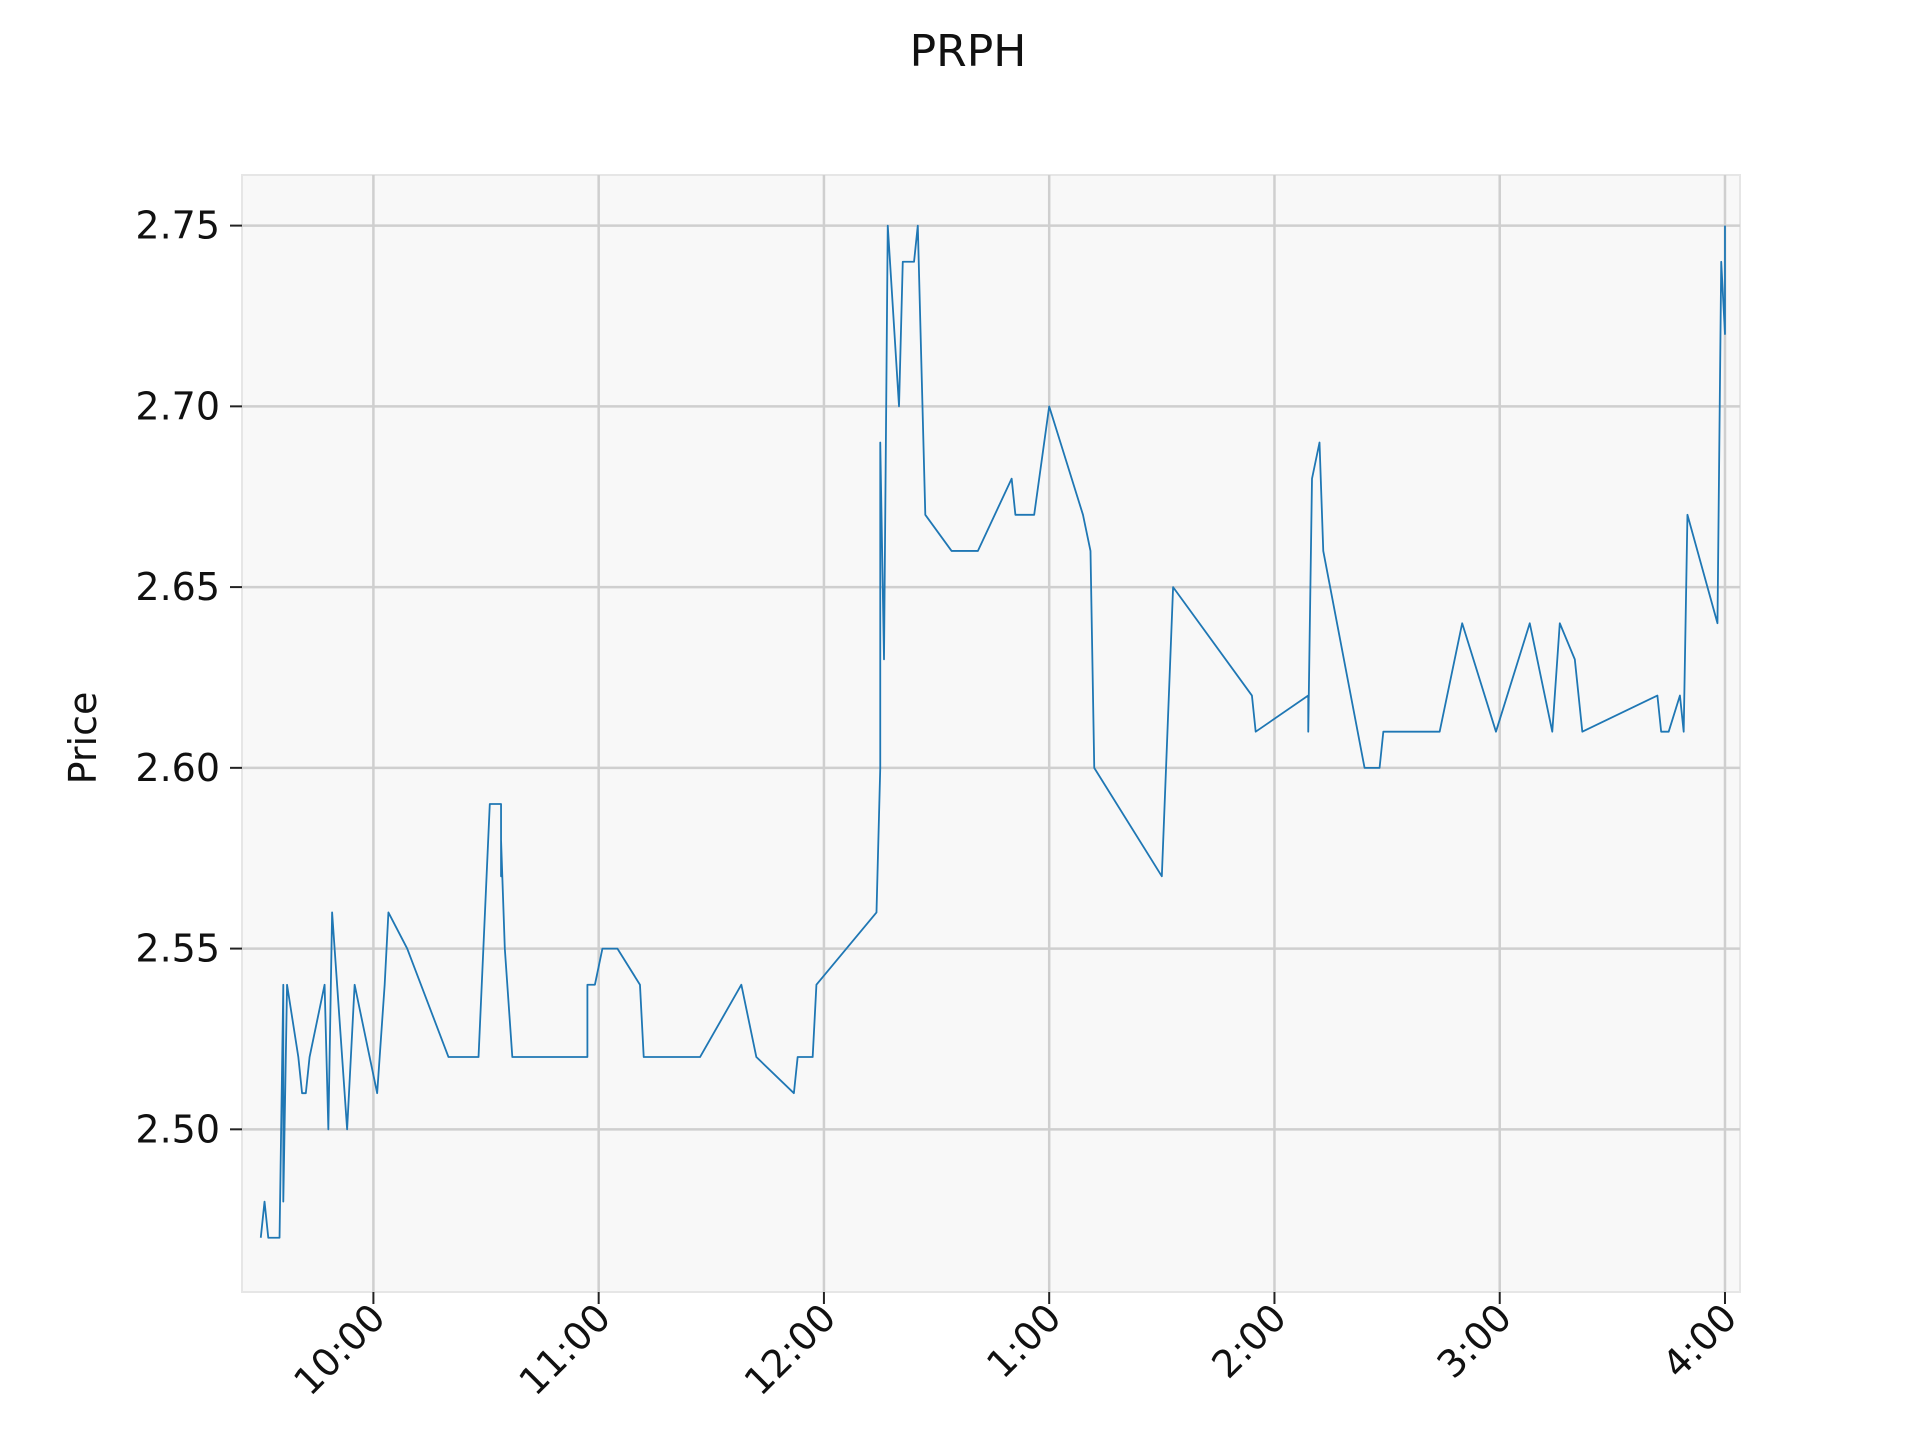 This screenshot has width=1920, height=1440. I want to click on chart-title: PRPH, so click(968, 51).